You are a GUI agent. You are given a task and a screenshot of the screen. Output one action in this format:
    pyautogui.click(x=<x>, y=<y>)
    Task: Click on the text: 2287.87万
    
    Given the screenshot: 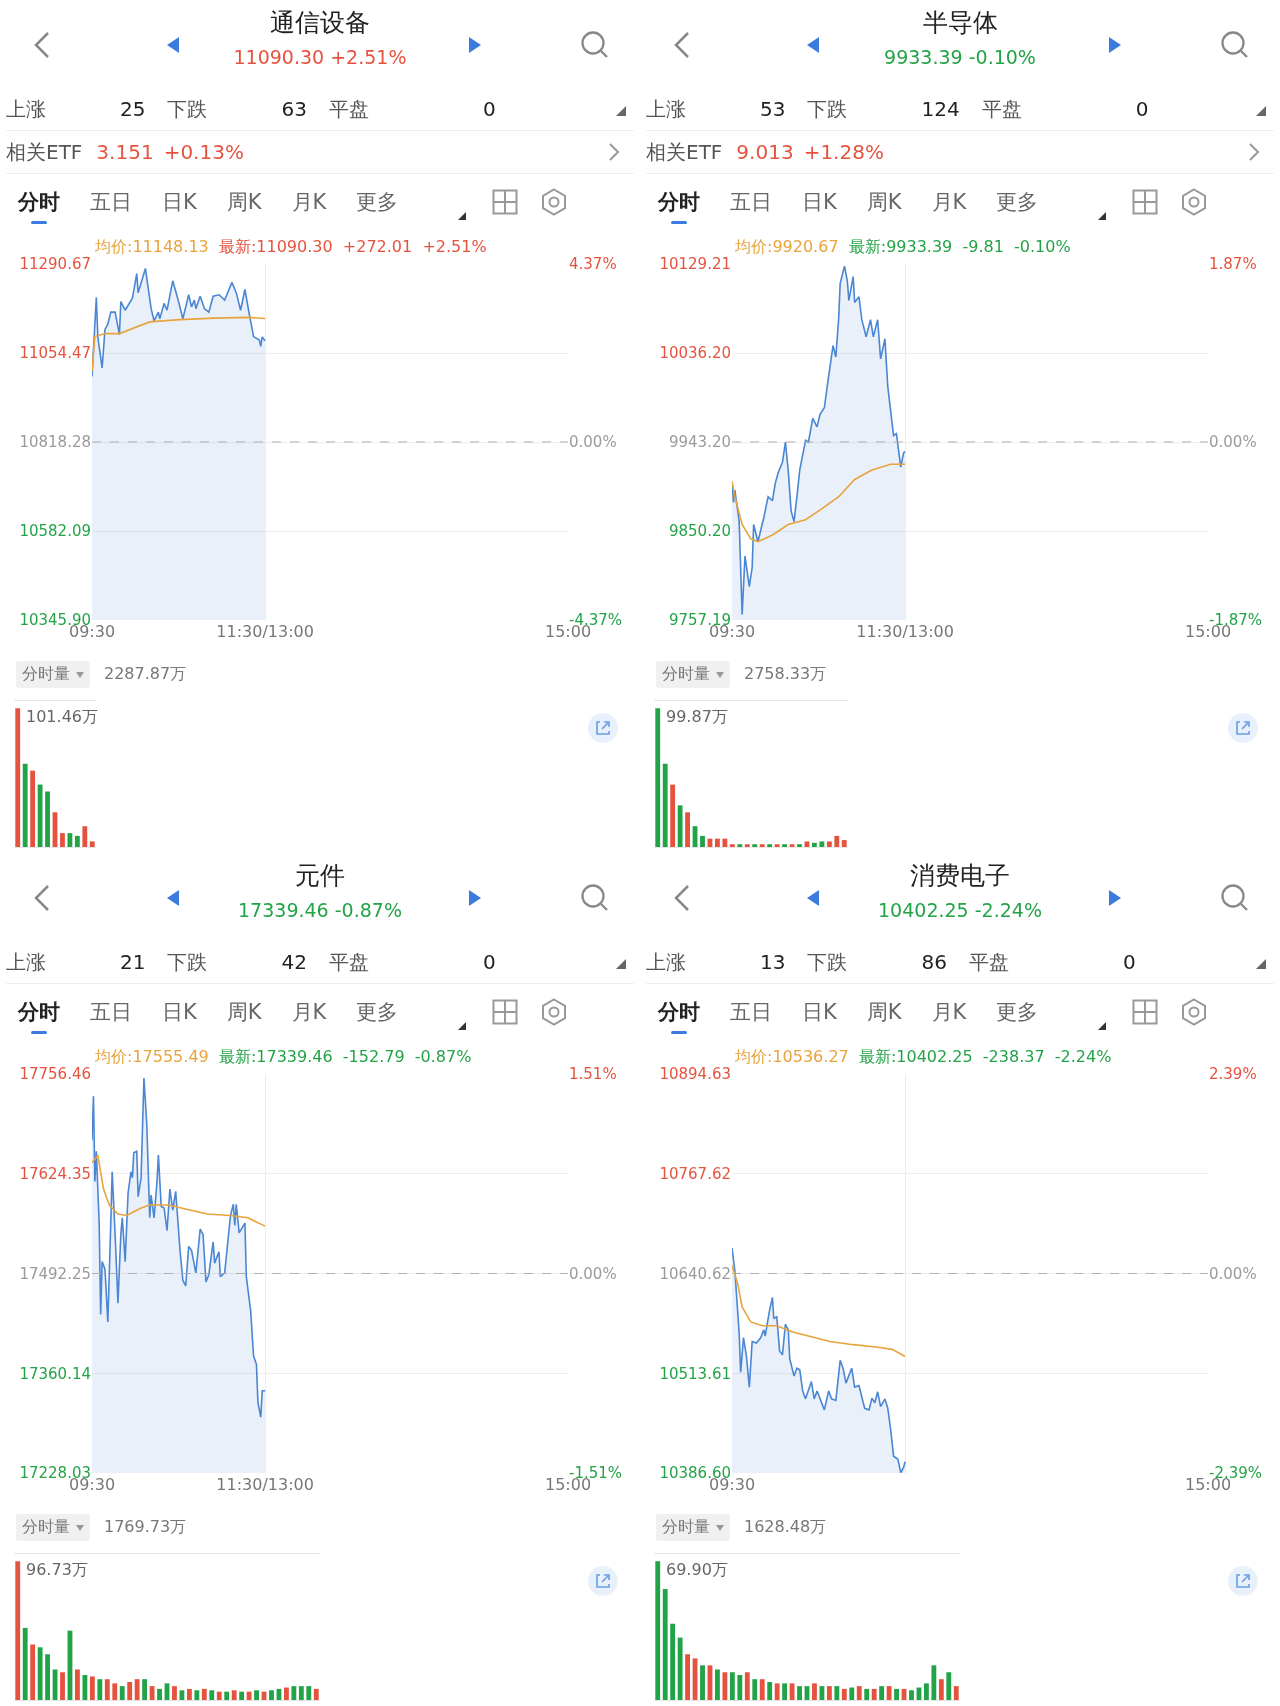 What is the action you would take?
    pyautogui.click(x=145, y=674)
    